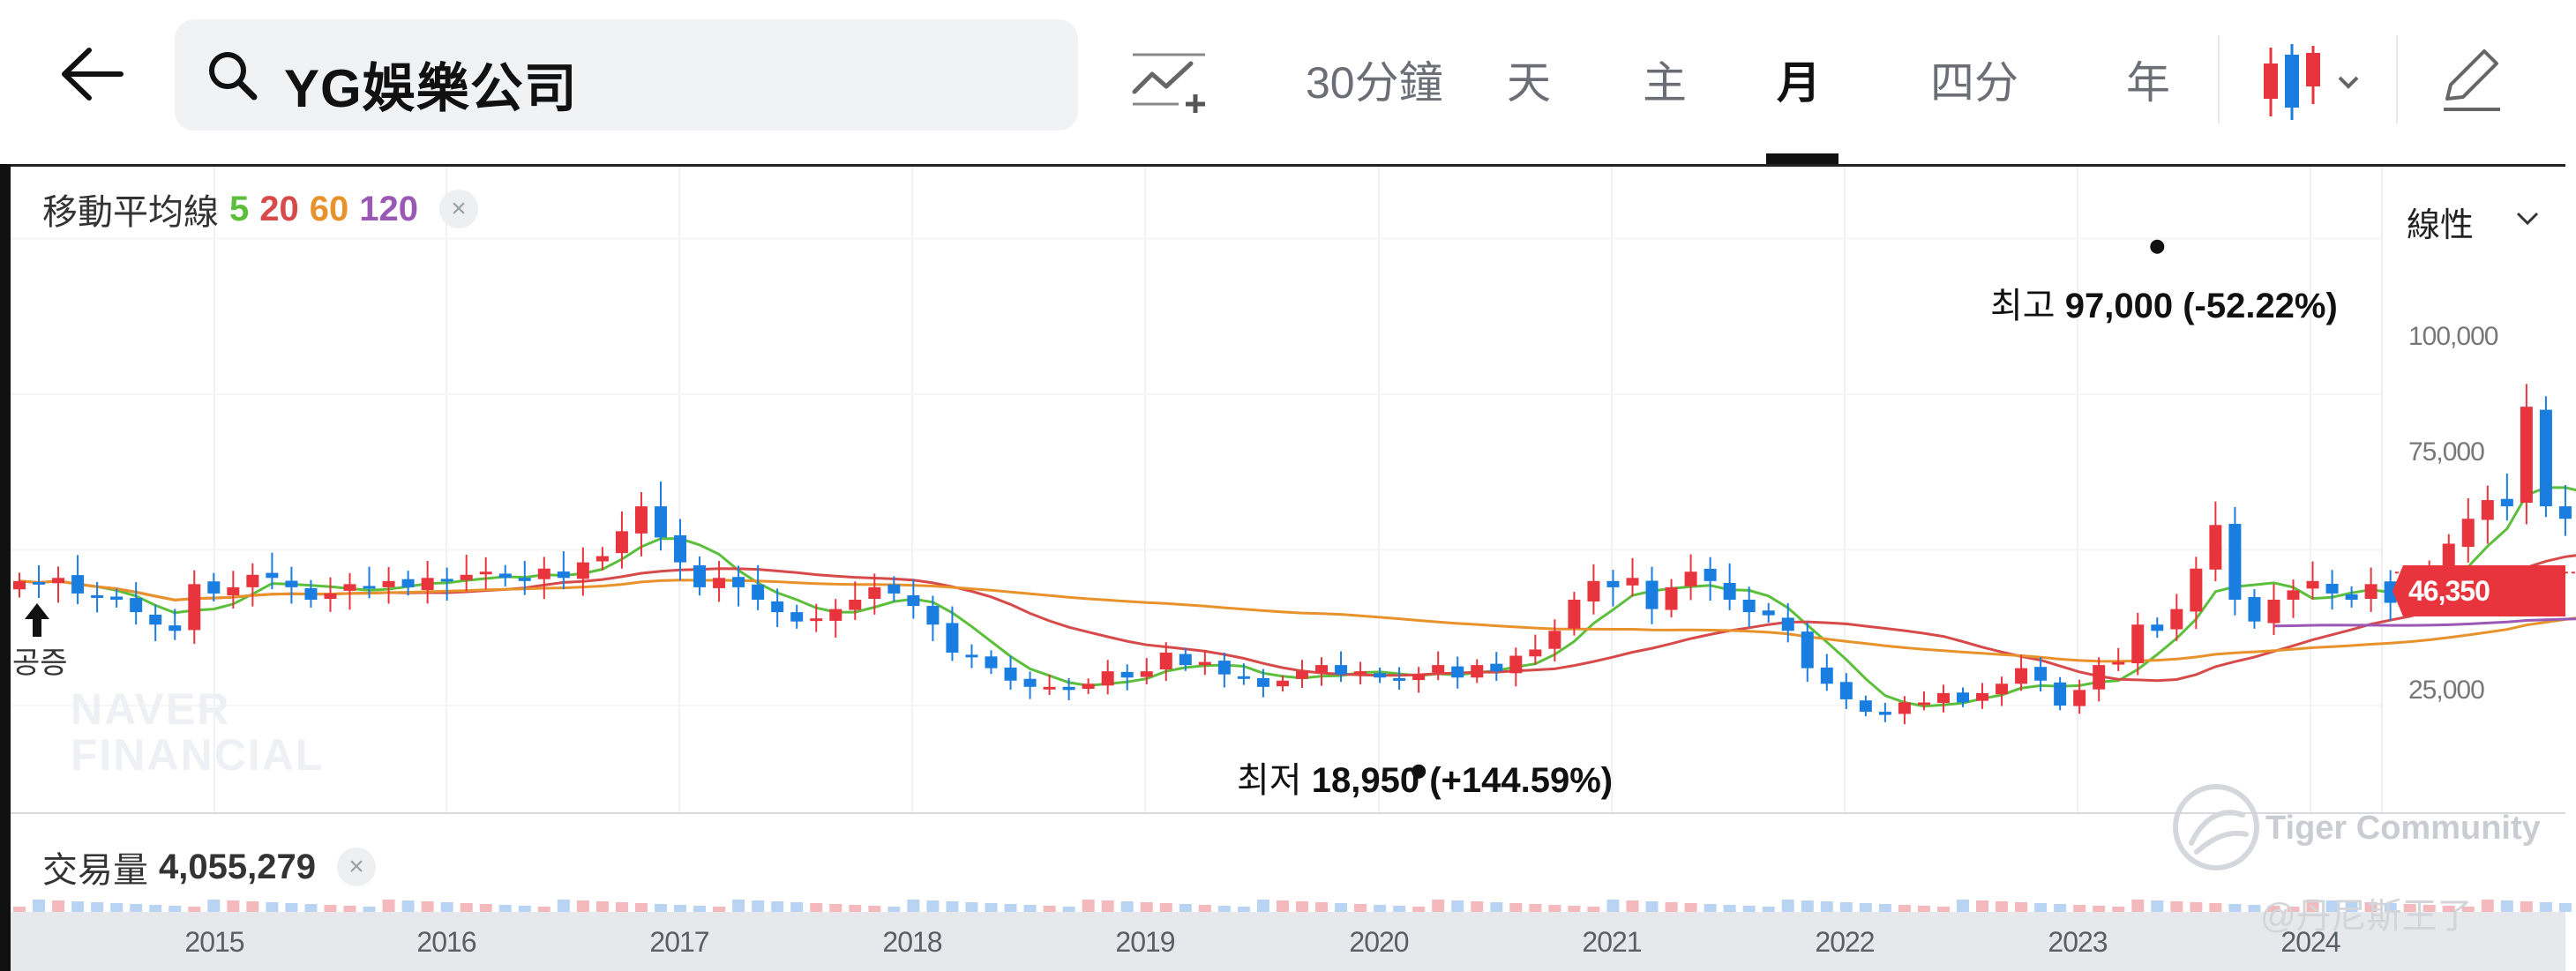  I want to click on period-week: 主, so click(1665, 83).